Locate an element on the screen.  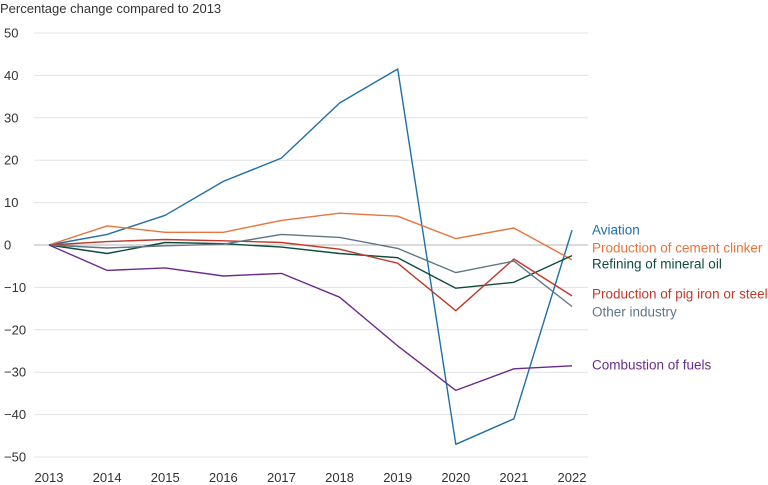
legend-entry: Production of pig iron or steel is located at coordinates (680, 294).